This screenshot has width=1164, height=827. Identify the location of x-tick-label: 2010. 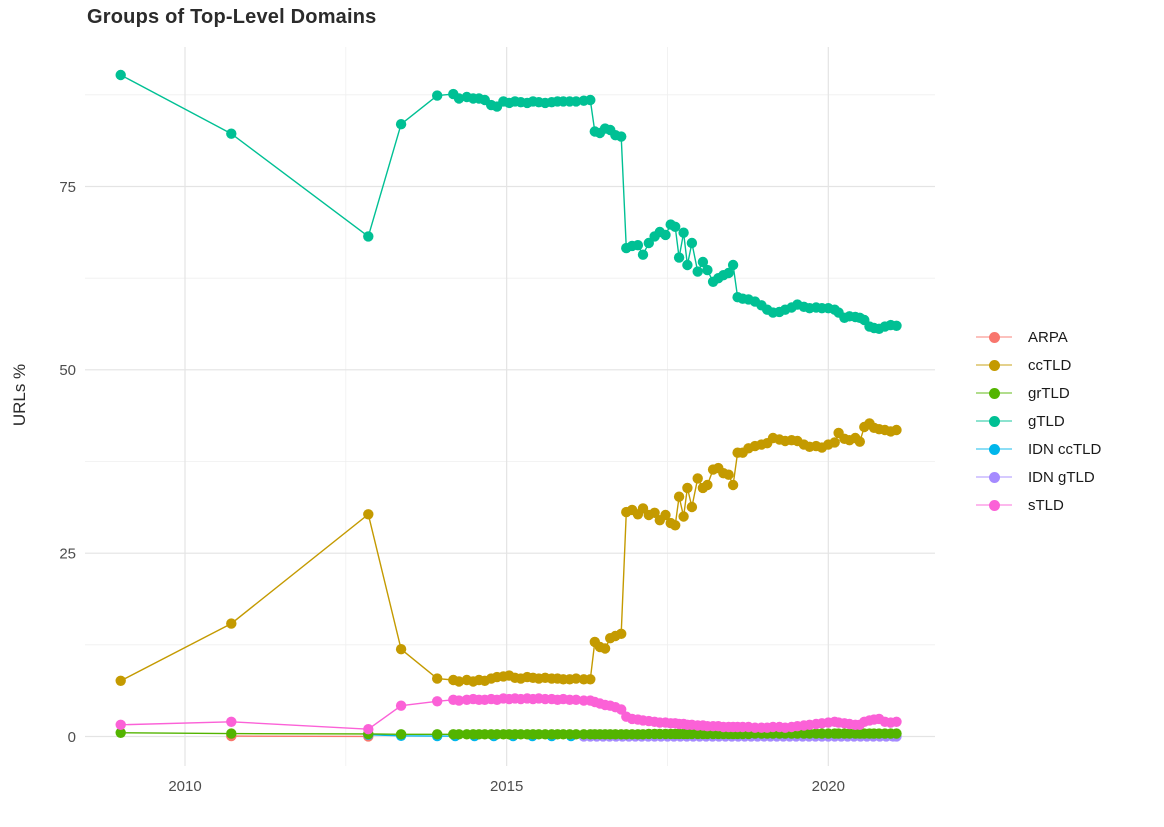
(184, 786).